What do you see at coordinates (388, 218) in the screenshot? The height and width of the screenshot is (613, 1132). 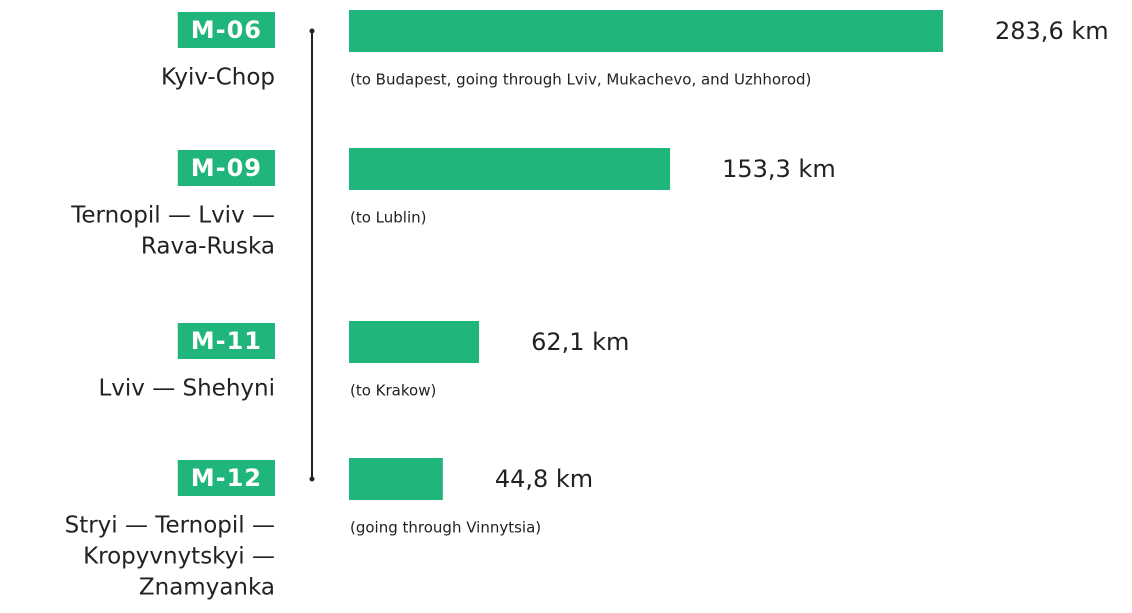 I see `route-note: (to Lublin)` at bounding box center [388, 218].